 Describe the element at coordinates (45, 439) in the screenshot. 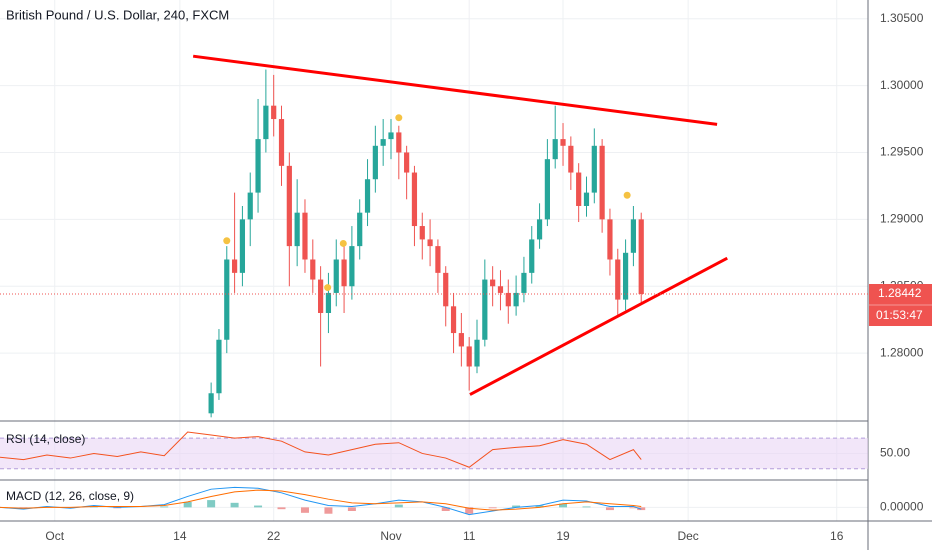

I see `rsi-title: RSI (14, close)` at that location.